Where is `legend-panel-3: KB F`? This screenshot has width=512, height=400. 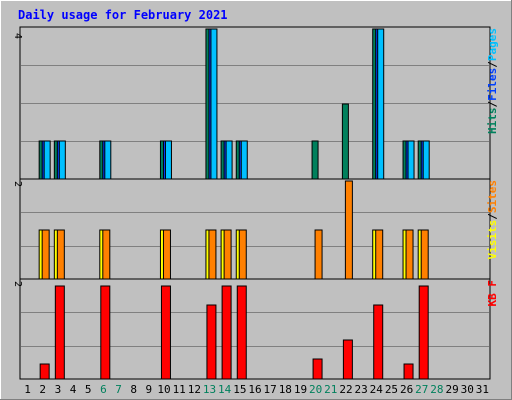 legend-panel-3: KB F is located at coordinates (492, 293).